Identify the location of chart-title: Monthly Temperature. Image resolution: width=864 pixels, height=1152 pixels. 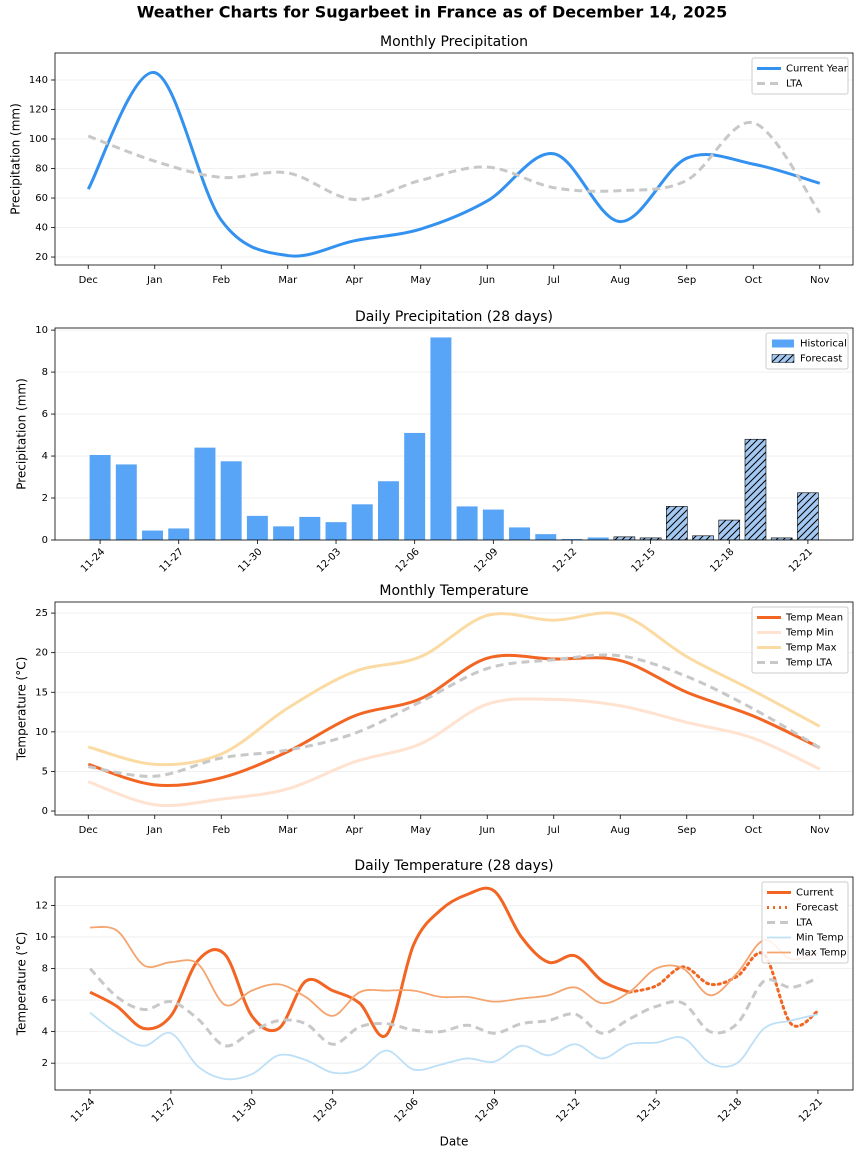
(453, 591).